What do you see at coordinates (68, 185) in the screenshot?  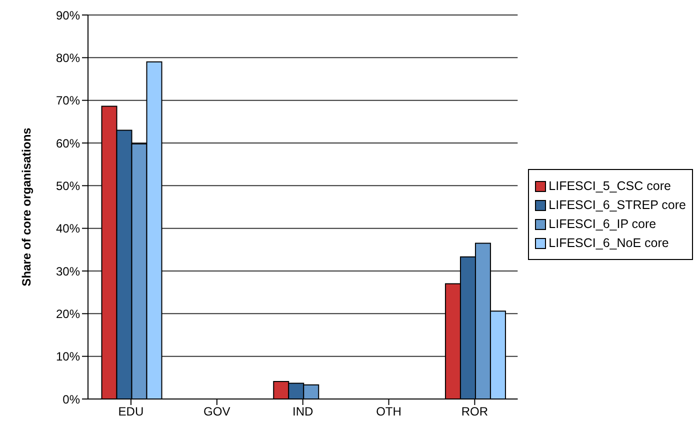 I see `y-tick-label: 50%` at bounding box center [68, 185].